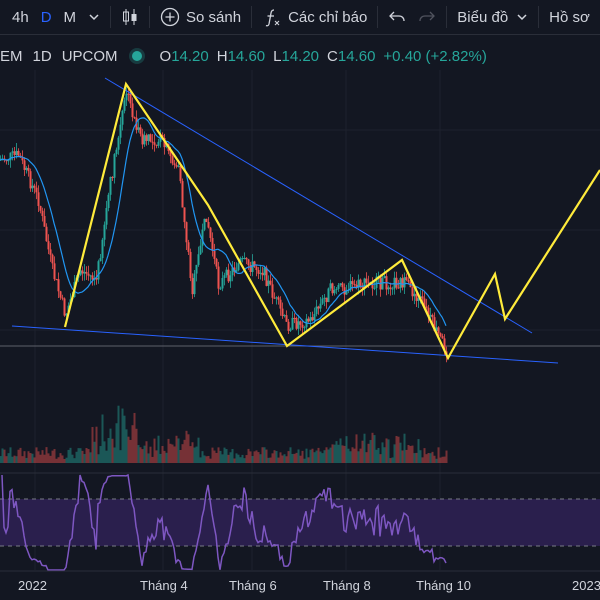  I want to click on close-key: C, so click(332, 56).